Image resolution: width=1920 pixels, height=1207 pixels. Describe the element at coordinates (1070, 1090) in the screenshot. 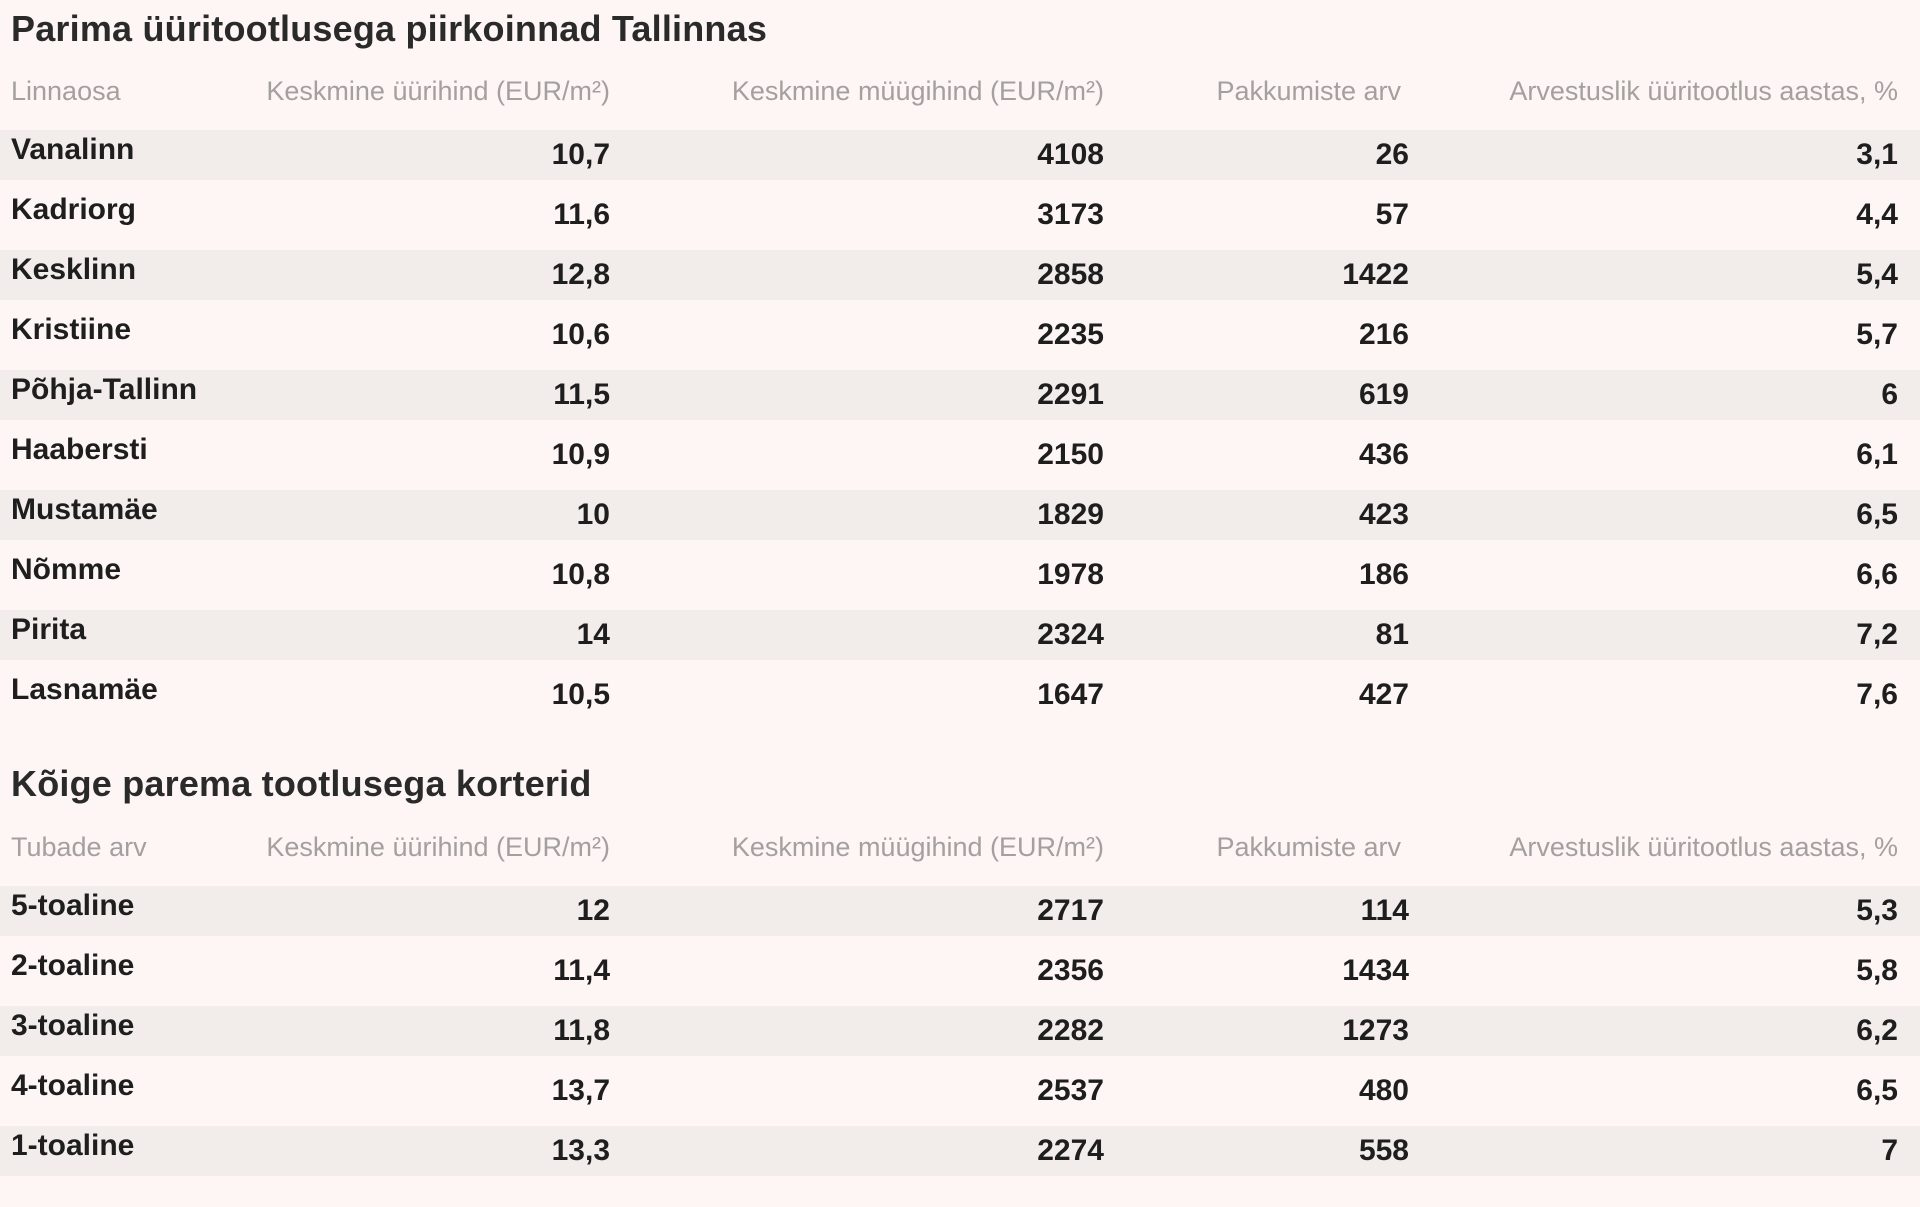

I see `cell-avg-sale: 2537` at that location.